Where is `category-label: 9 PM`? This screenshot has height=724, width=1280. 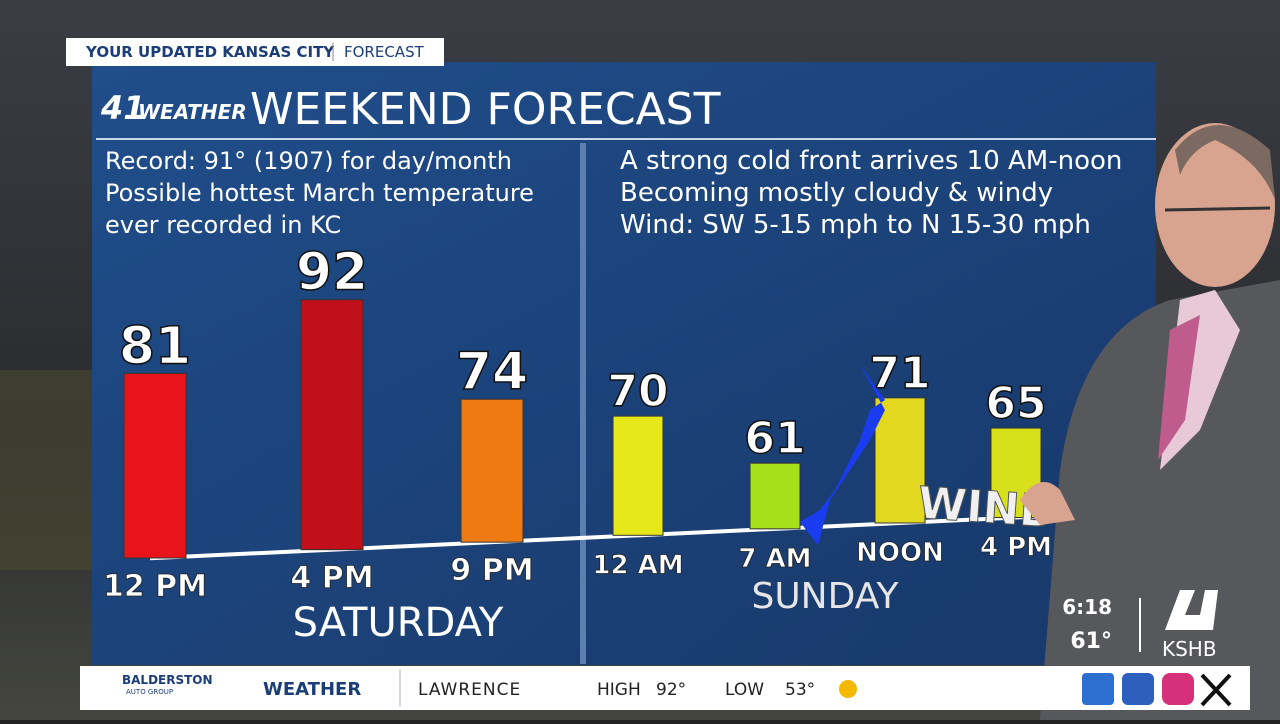 category-label: 9 PM is located at coordinates (491, 570).